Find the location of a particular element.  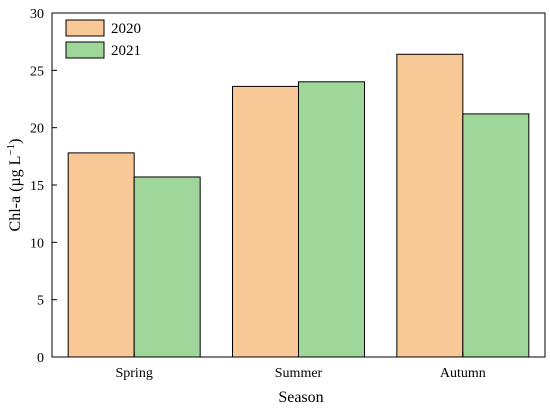

legend: 2020 2021 is located at coordinates (103, 39).